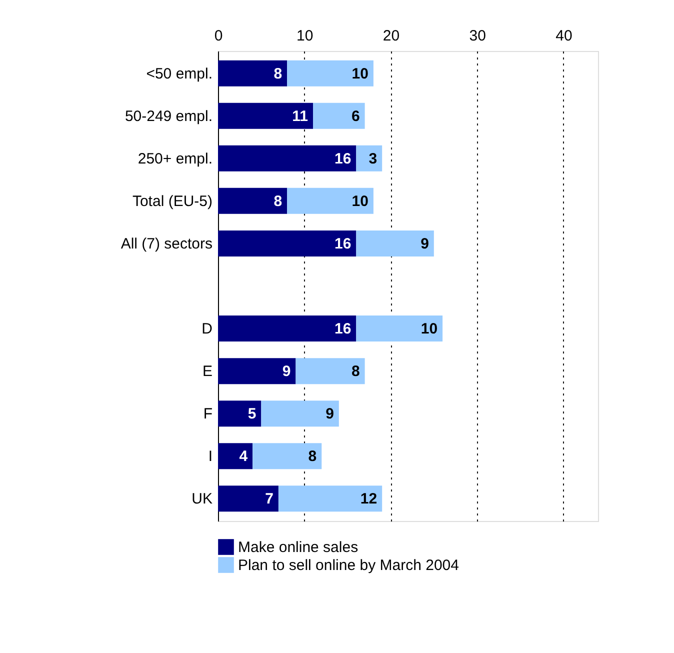 The height and width of the screenshot is (653, 674). Describe the element at coordinates (207, 371) in the screenshot. I see `y-tick-label: E` at that location.